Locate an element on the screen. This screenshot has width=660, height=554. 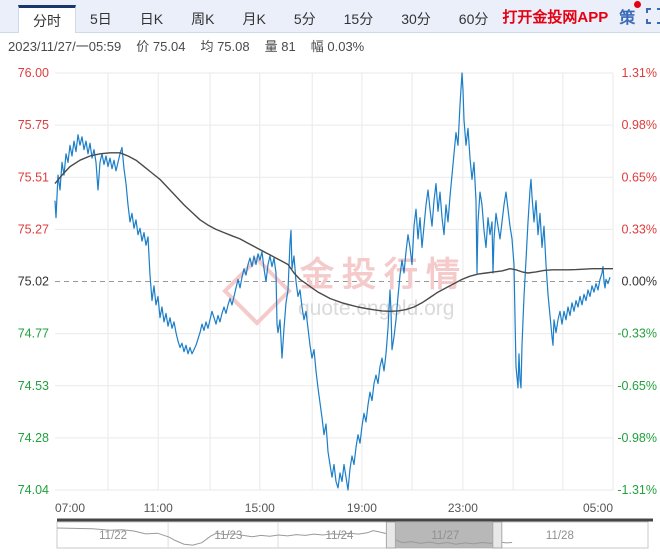
navigator-date-label: 11/22 is located at coordinates (113, 536).